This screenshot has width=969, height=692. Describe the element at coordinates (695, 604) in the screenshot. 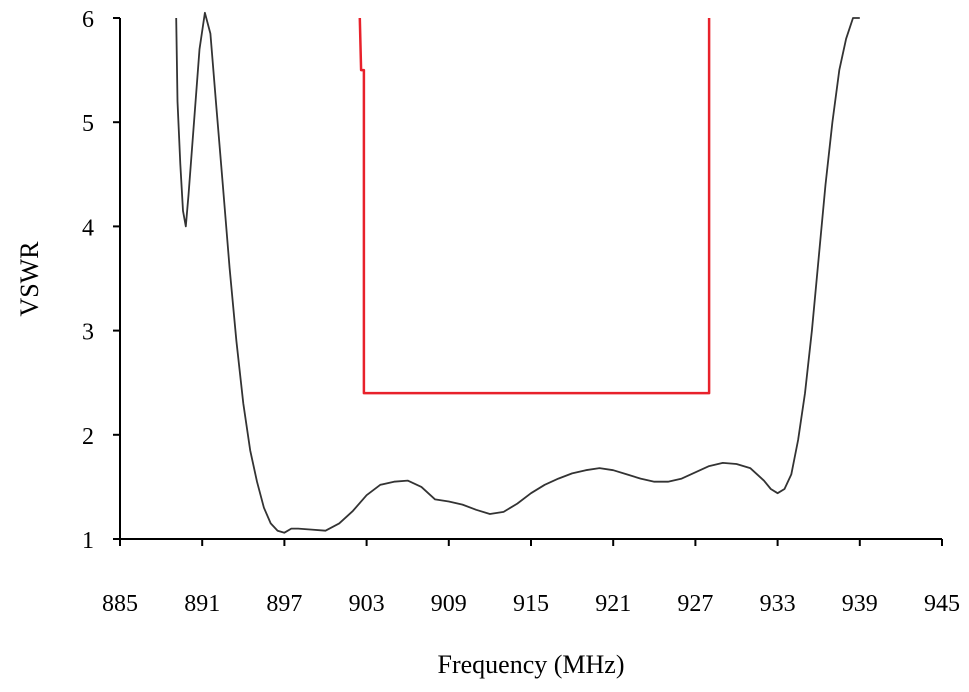

I see `x-tick-label: 927` at that location.